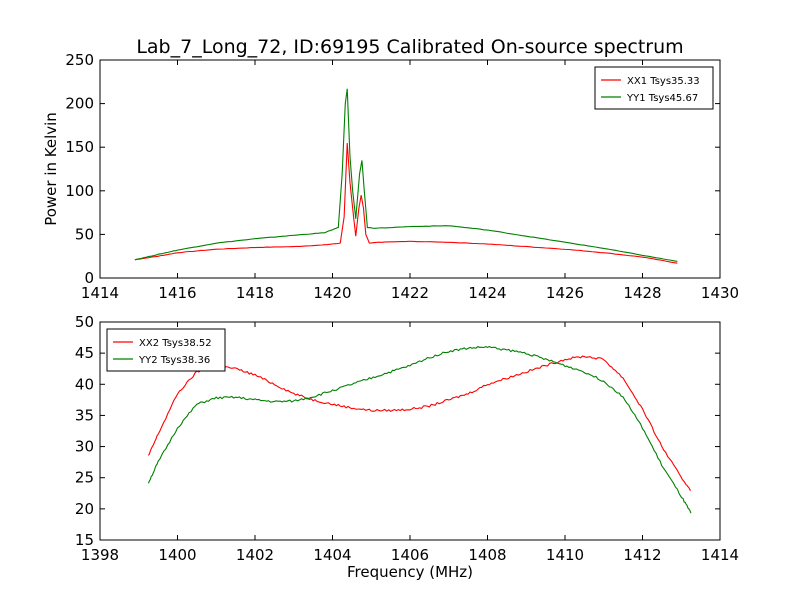  I want to click on y-tick-label: 250, so click(79, 60).